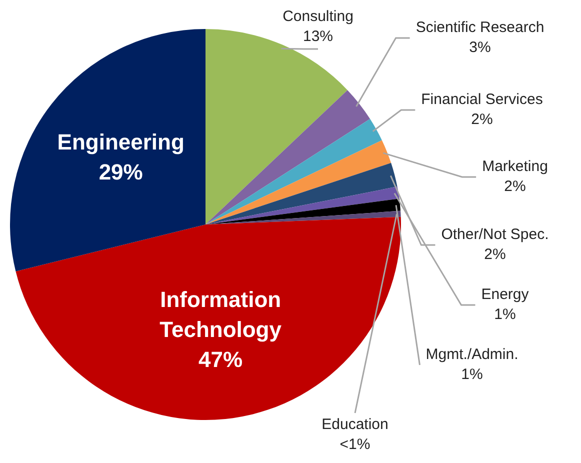 The image size is (581, 463). I want to click on slice-label: Information Technology, so click(221, 314).